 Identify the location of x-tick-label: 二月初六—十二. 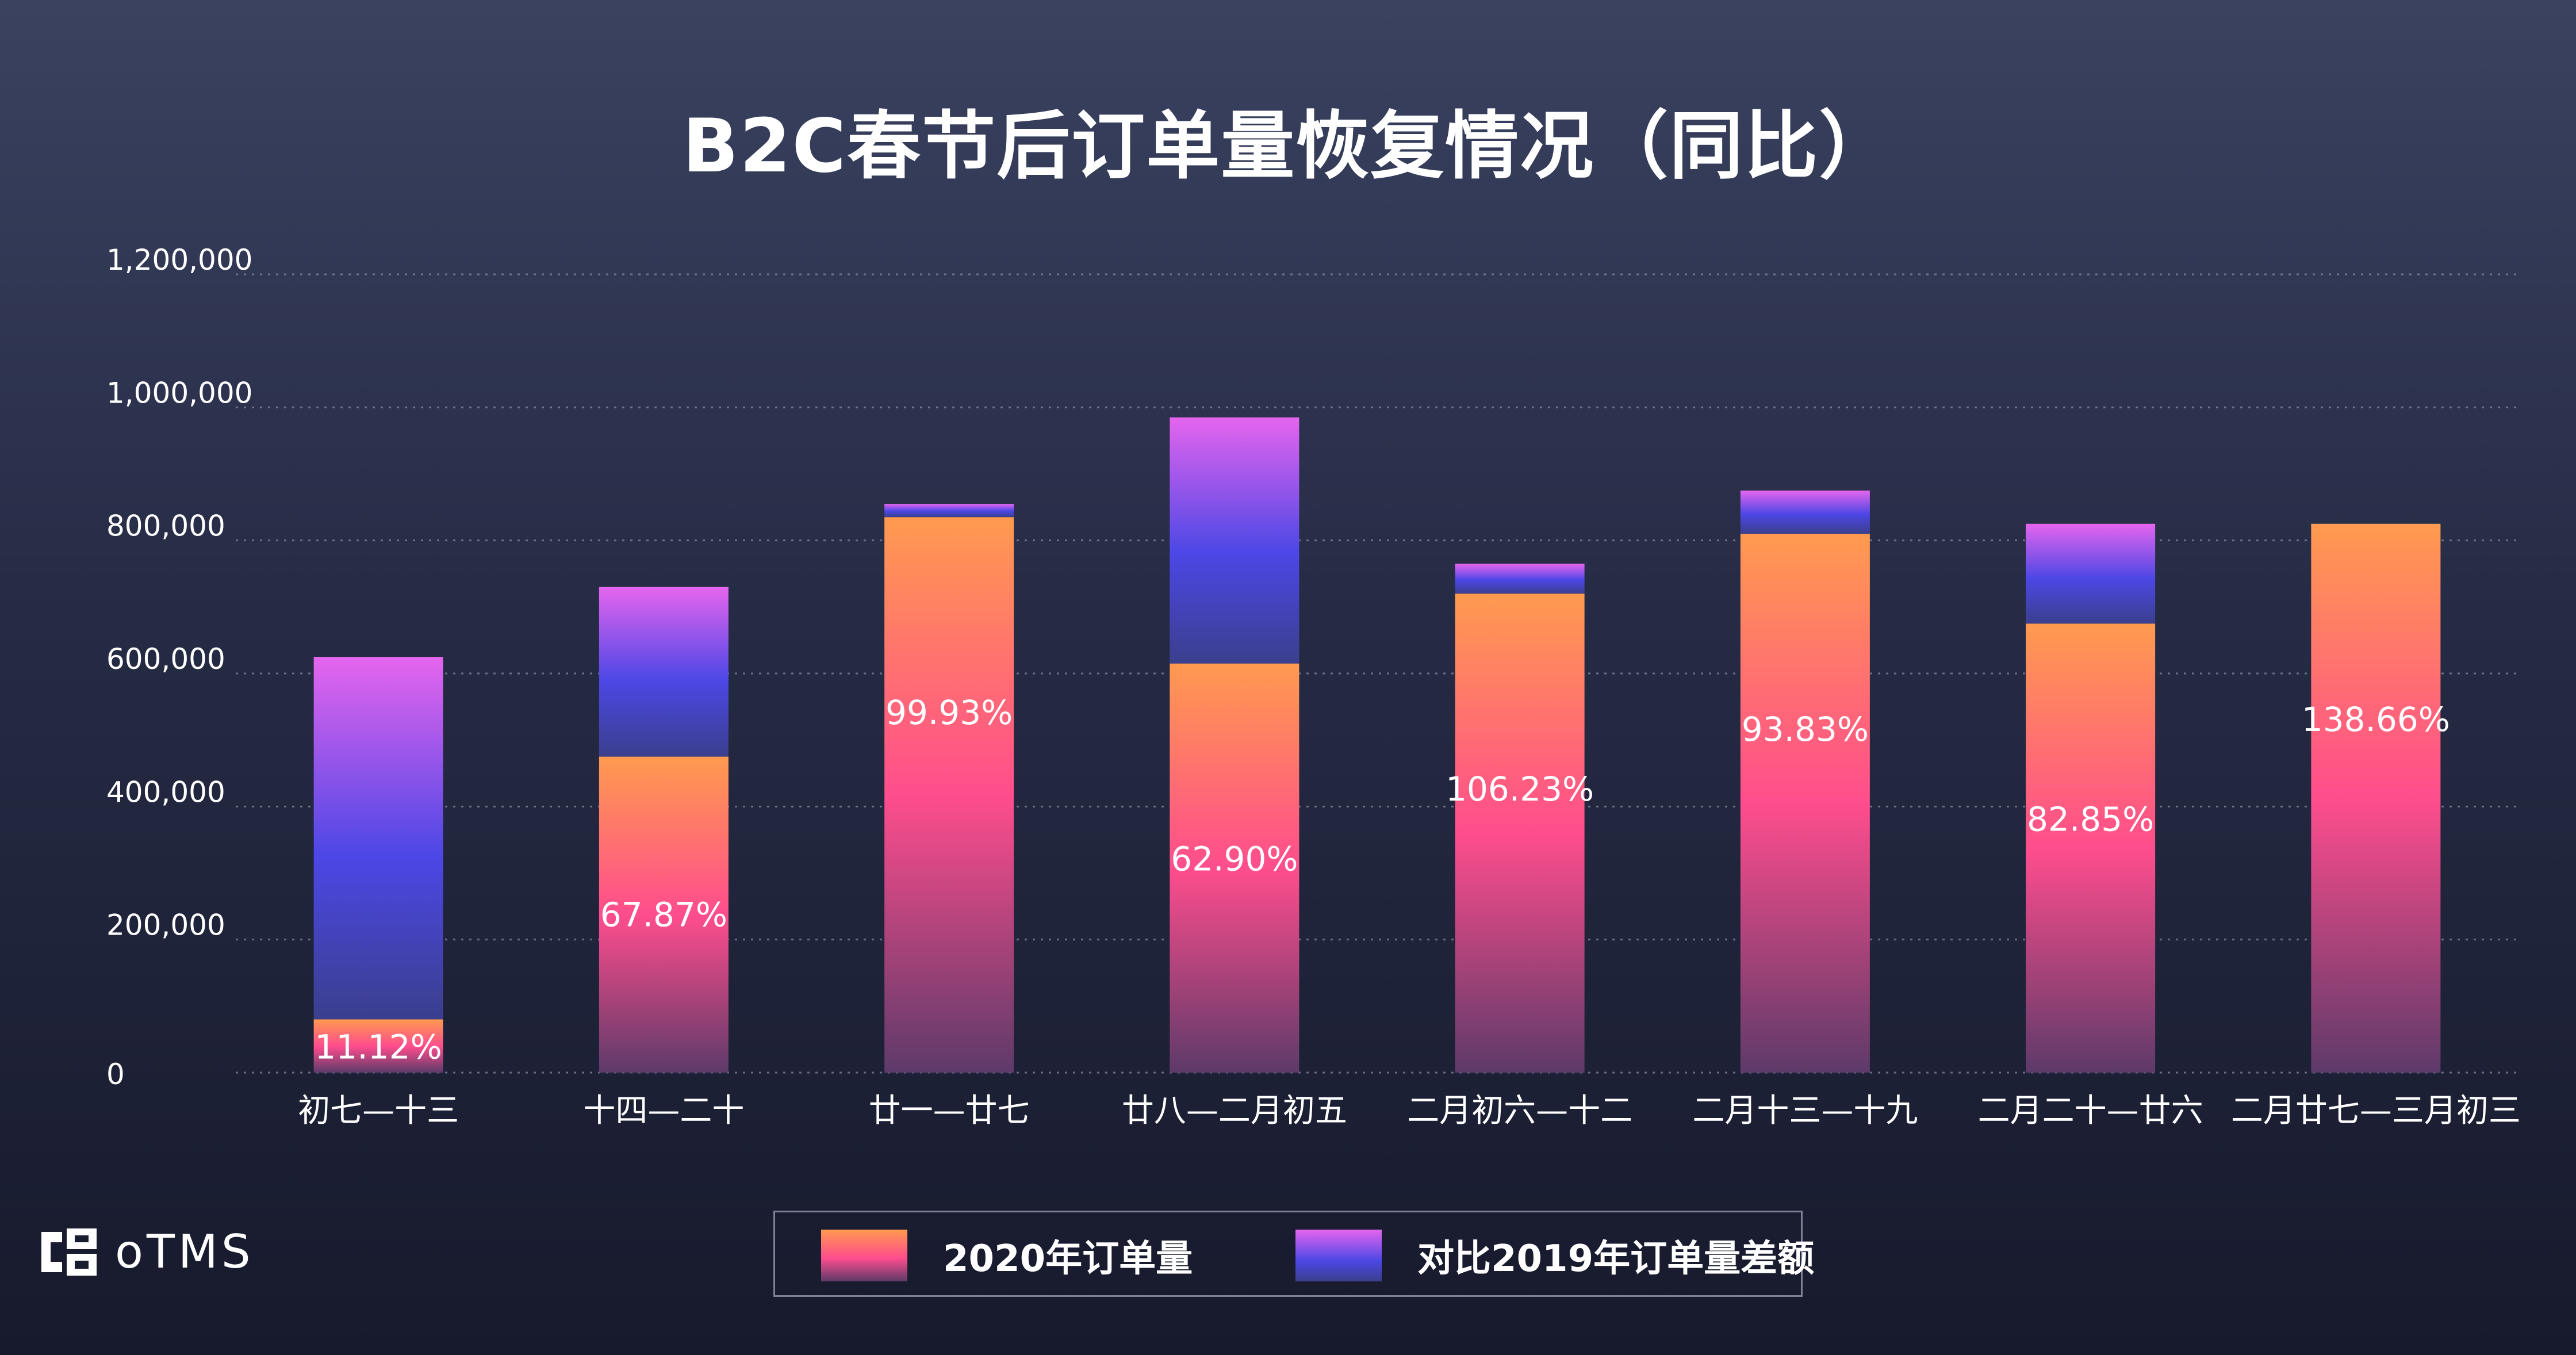
(1519, 1111).